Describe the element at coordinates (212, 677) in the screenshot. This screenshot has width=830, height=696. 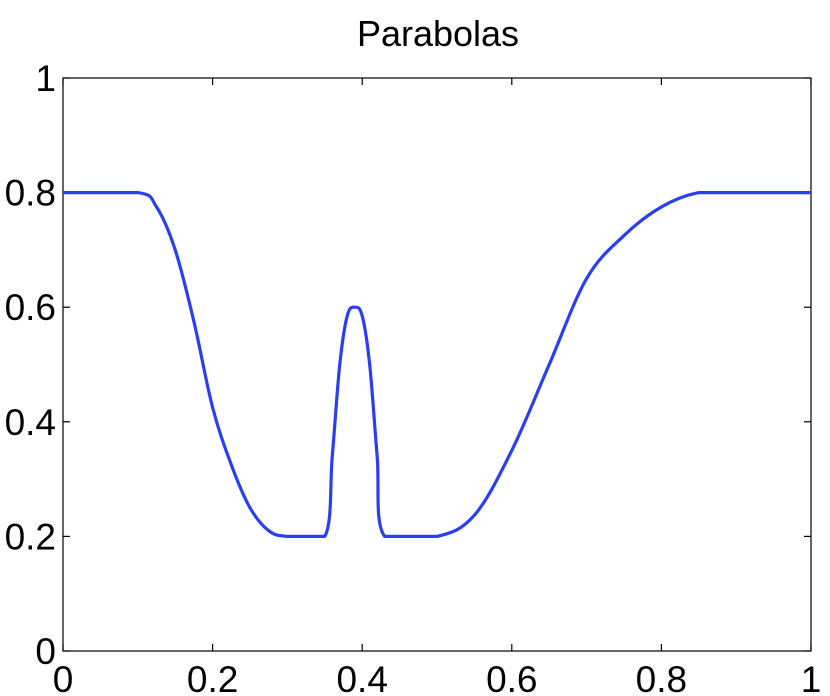
I see `x-tick-label: 0.2` at that location.